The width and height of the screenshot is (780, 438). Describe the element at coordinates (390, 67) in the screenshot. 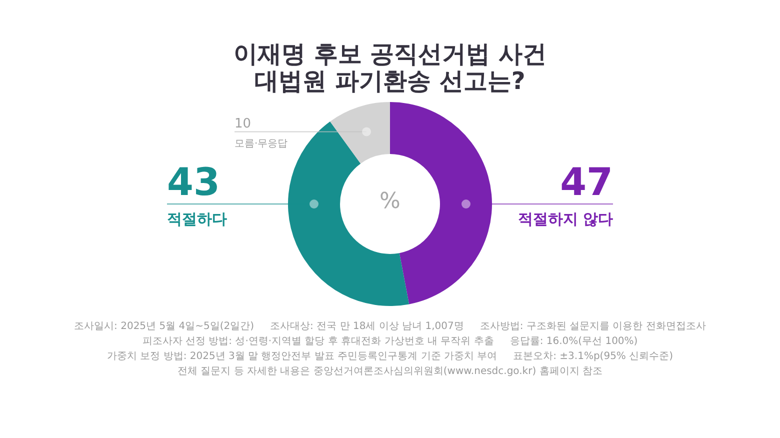

I see `title: 이재명 후보 공직선거법 사건 대법원 파기환송 선고는?` at that location.